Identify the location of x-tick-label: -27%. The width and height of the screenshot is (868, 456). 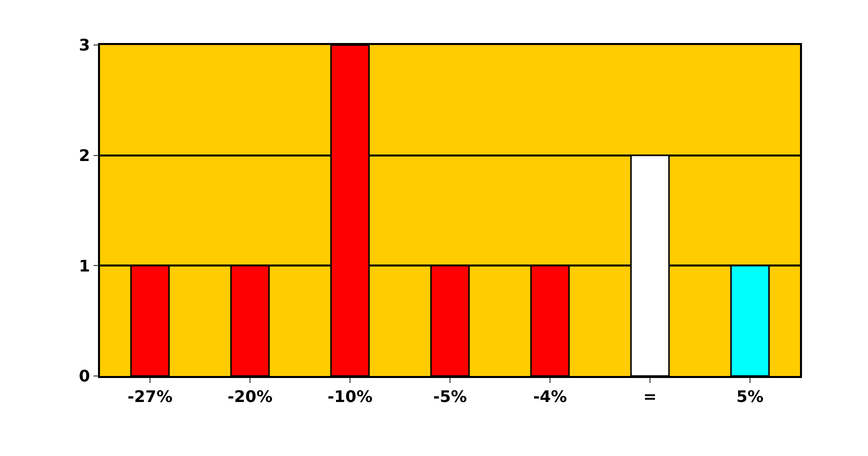
(150, 396).